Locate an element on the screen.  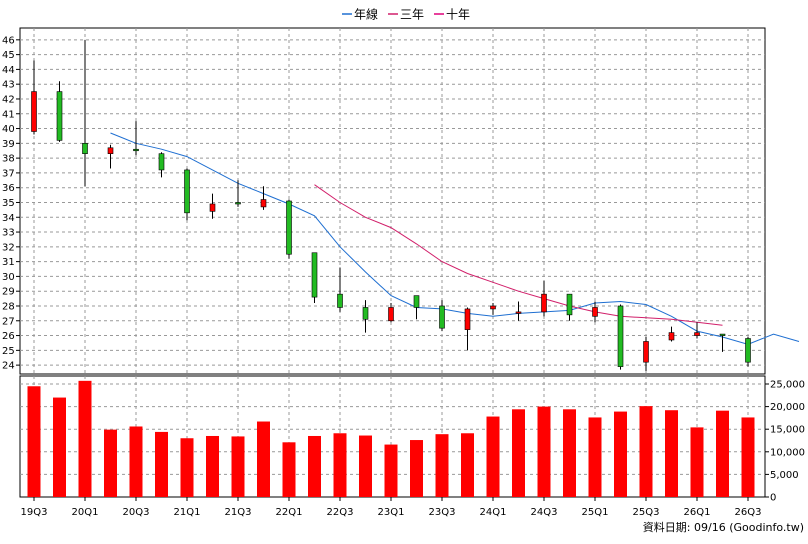
y-tick-label: 34 is located at coordinates (8, 218).